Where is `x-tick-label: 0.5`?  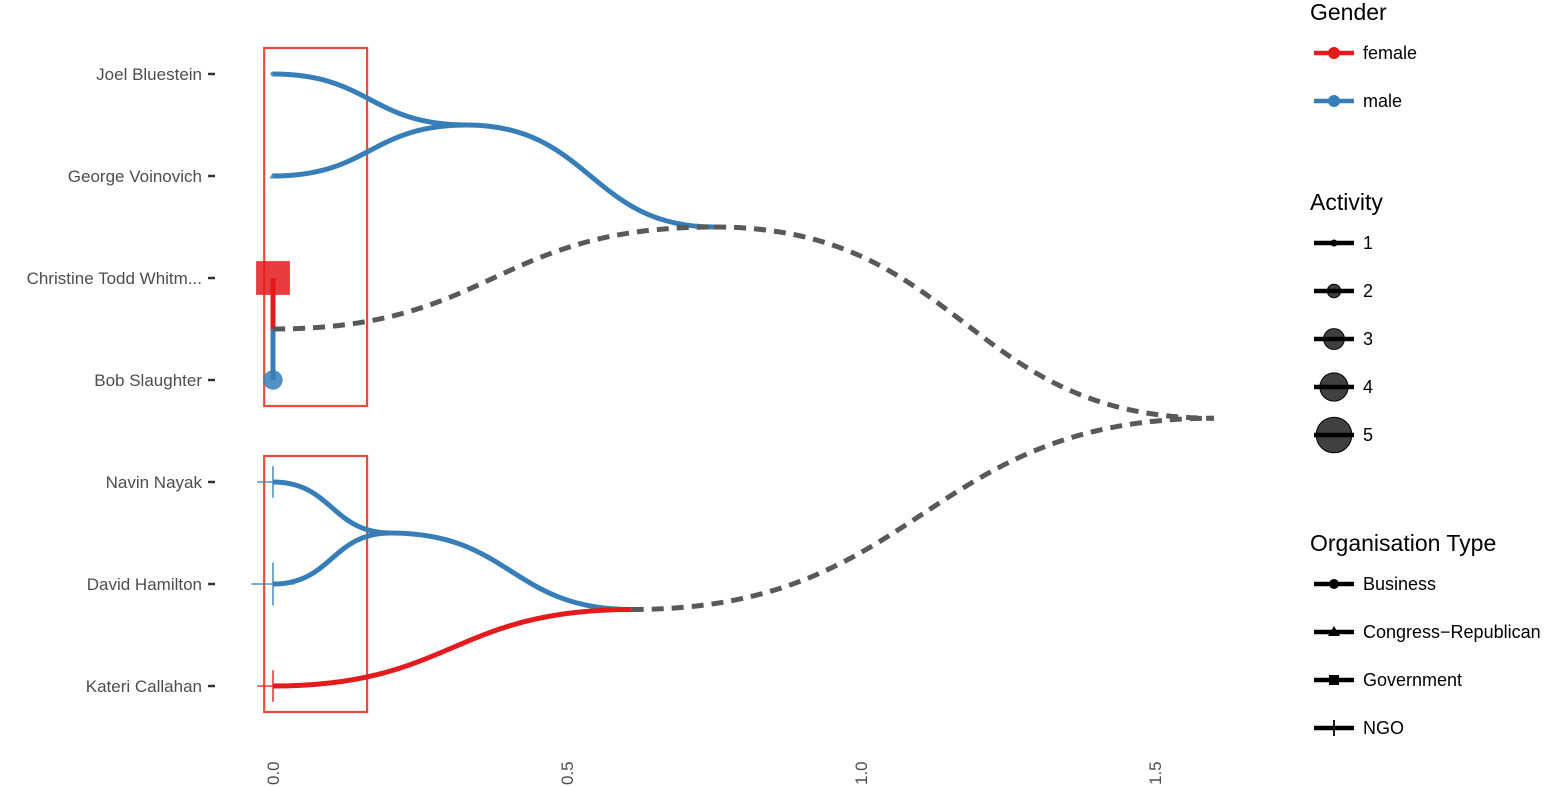 x-tick-label: 0.5 is located at coordinates (567, 773).